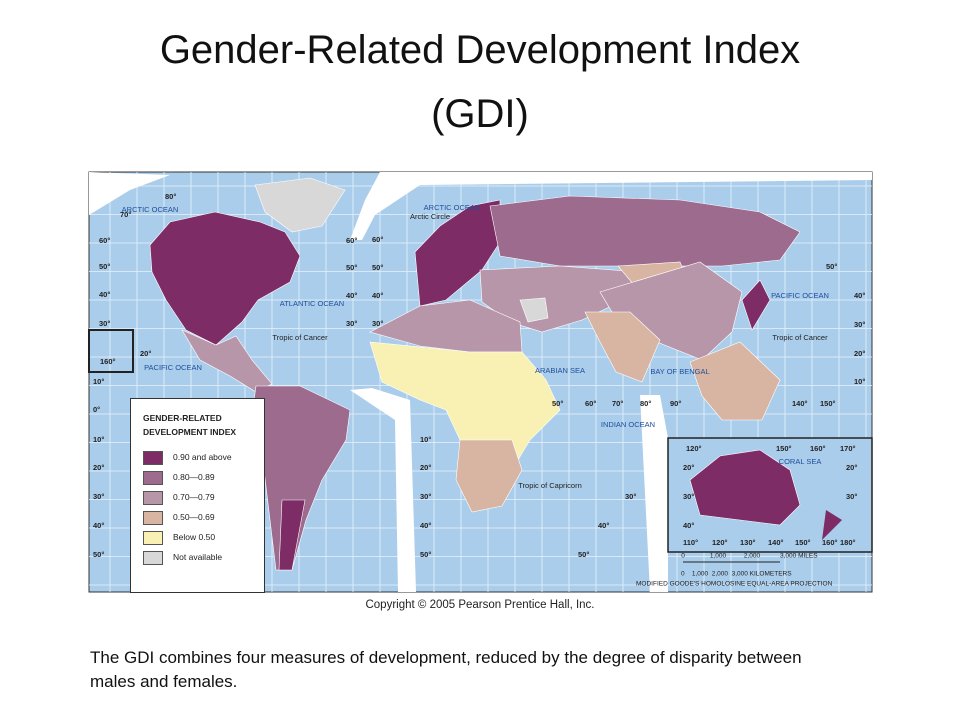 The height and width of the screenshot is (720, 960). Describe the element at coordinates (752, 556) in the screenshot. I see `scale-label: 2,000` at that location.